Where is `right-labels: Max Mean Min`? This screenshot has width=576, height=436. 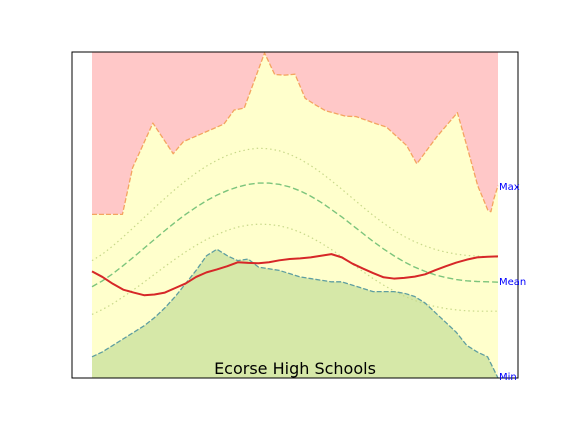 right-labels: Max Mean Min is located at coordinates (512, 282).